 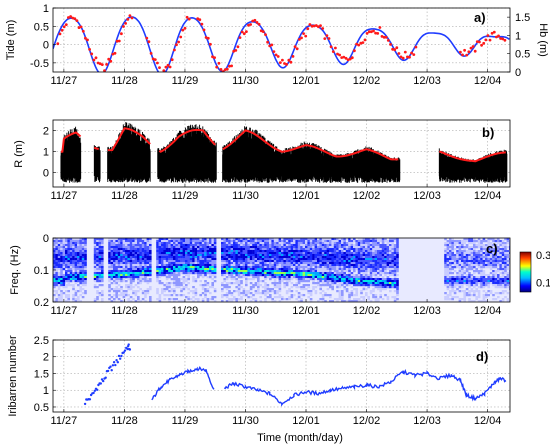 I want to click on panel-c-ylabel: Freq. (Hz), so click(x=15, y=270).